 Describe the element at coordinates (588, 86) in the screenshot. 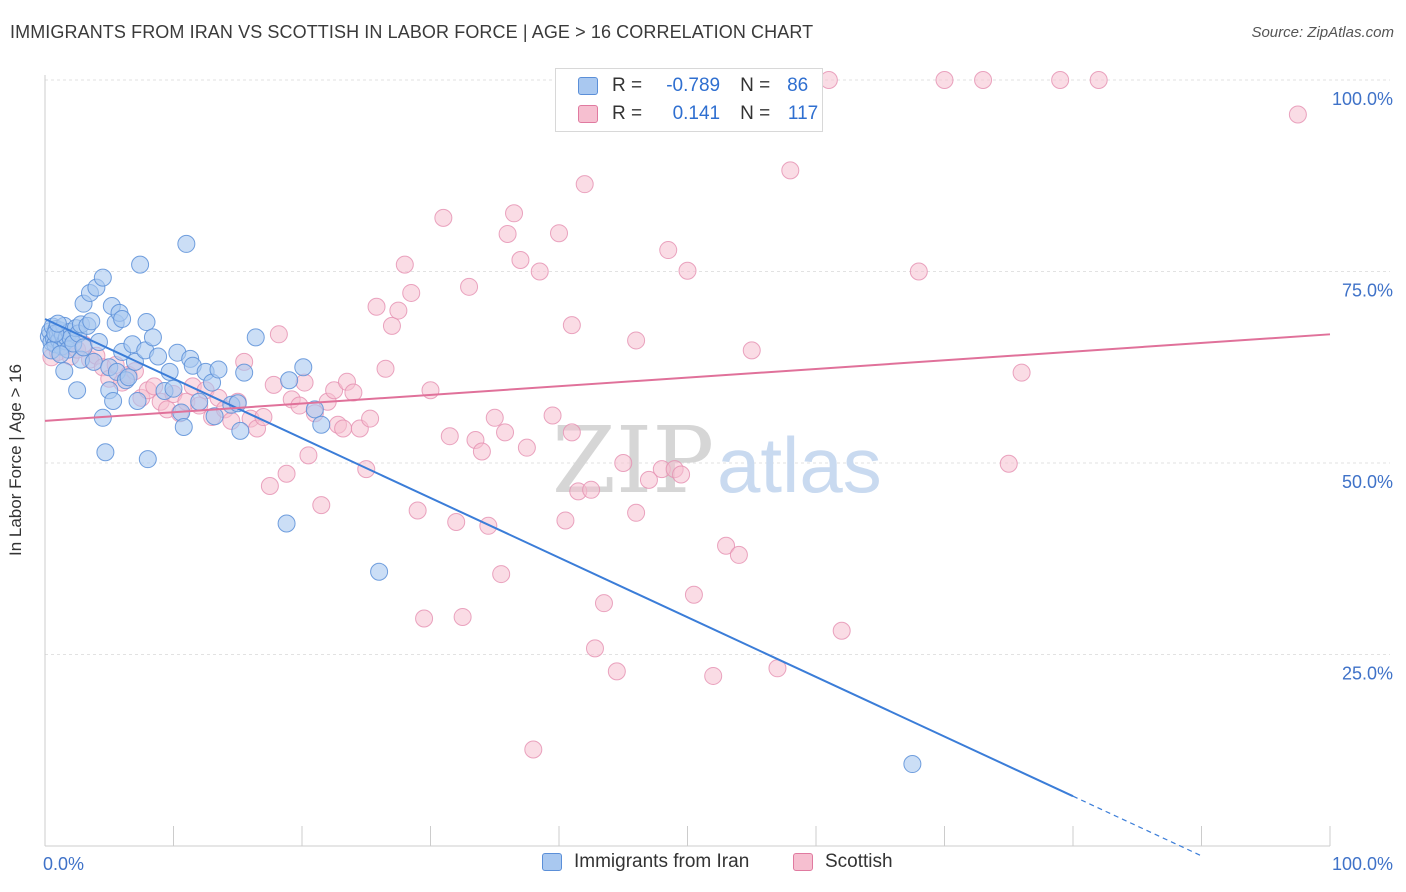

I see `iran-swatch` at that location.